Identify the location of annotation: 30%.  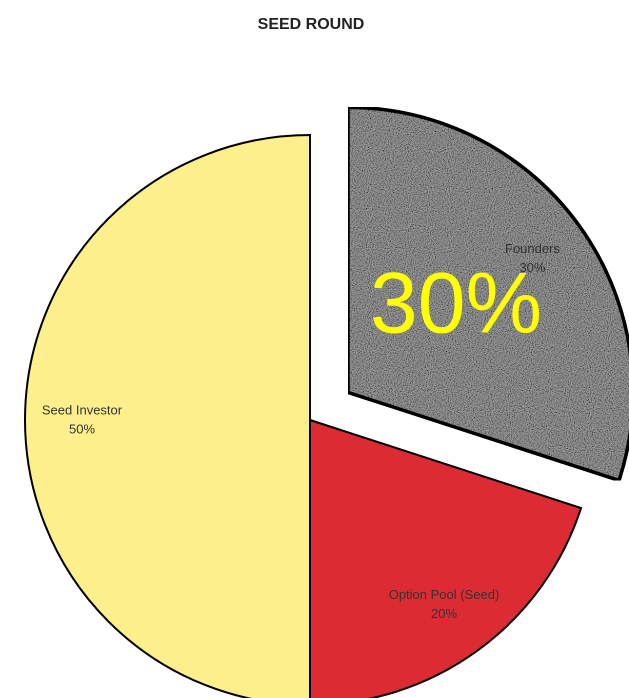
(456, 304).